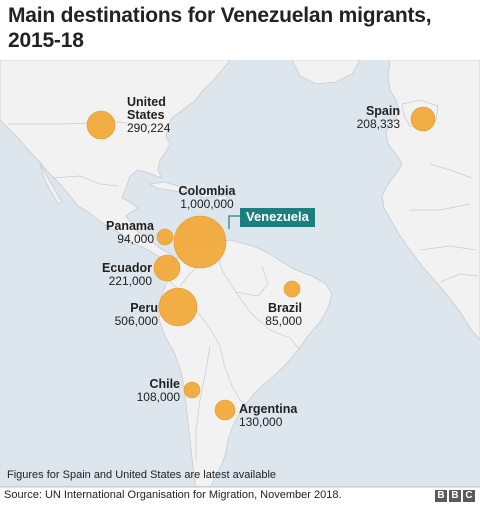 Image resolution: width=480 pixels, height=505 pixels. I want to click on bbc-logo-block-2: B, so click(455, 496).